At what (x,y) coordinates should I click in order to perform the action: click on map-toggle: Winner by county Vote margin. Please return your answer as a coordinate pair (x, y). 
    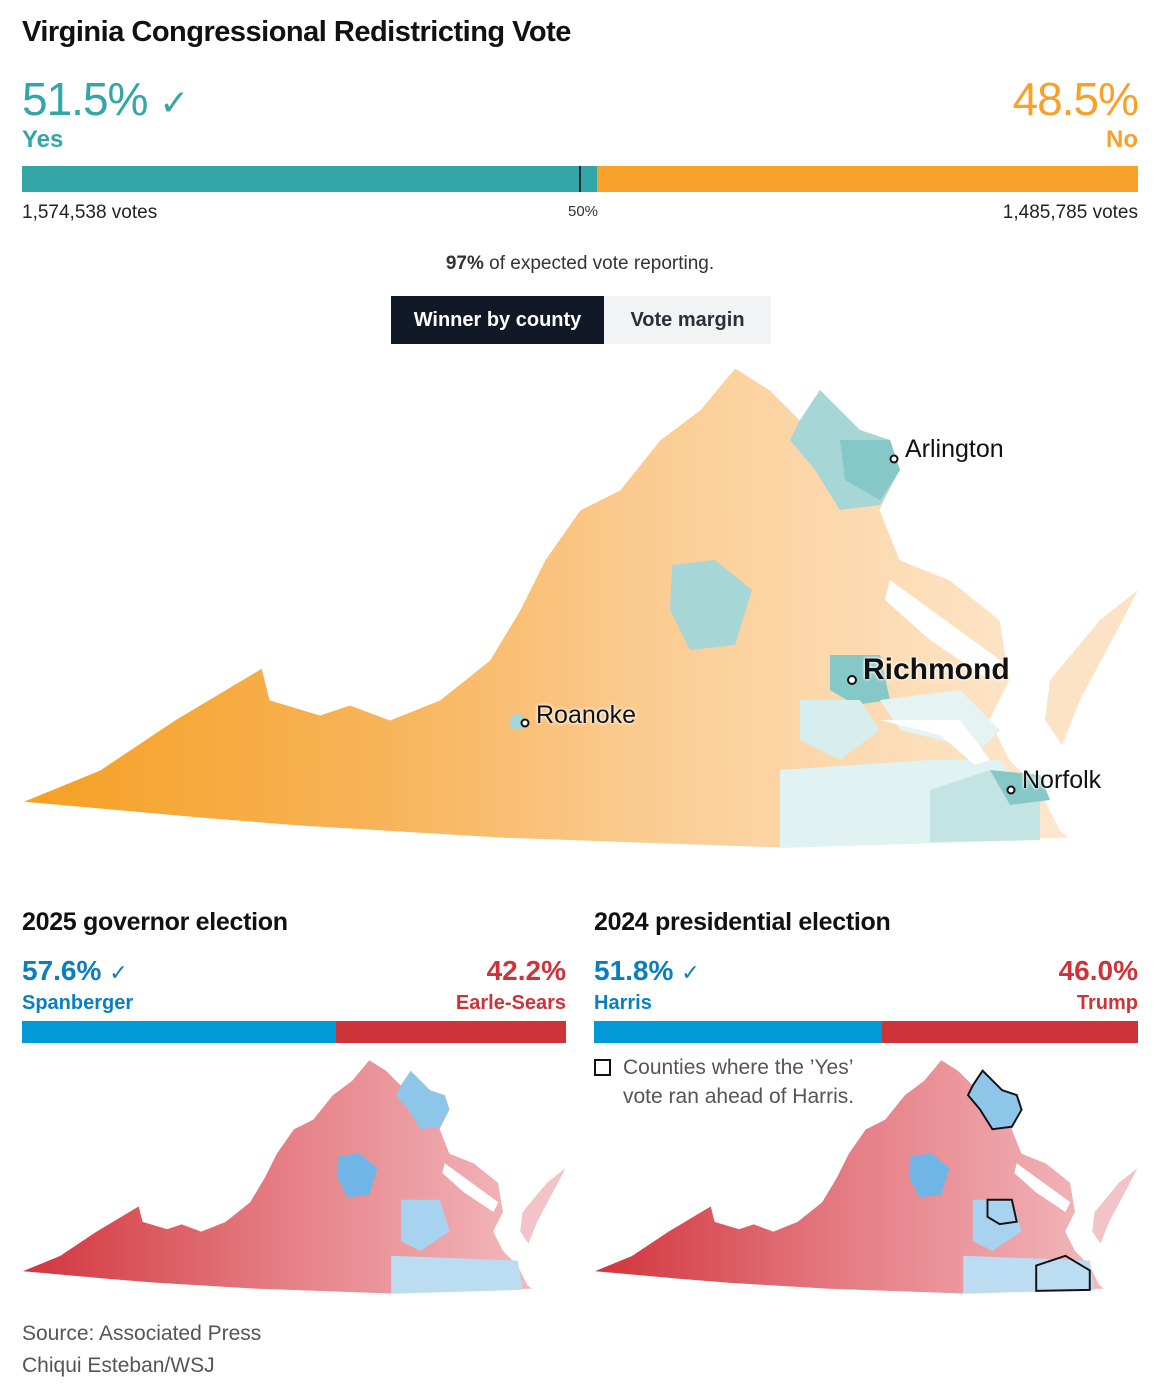
    Looking at the image, I should click on (581, 320).